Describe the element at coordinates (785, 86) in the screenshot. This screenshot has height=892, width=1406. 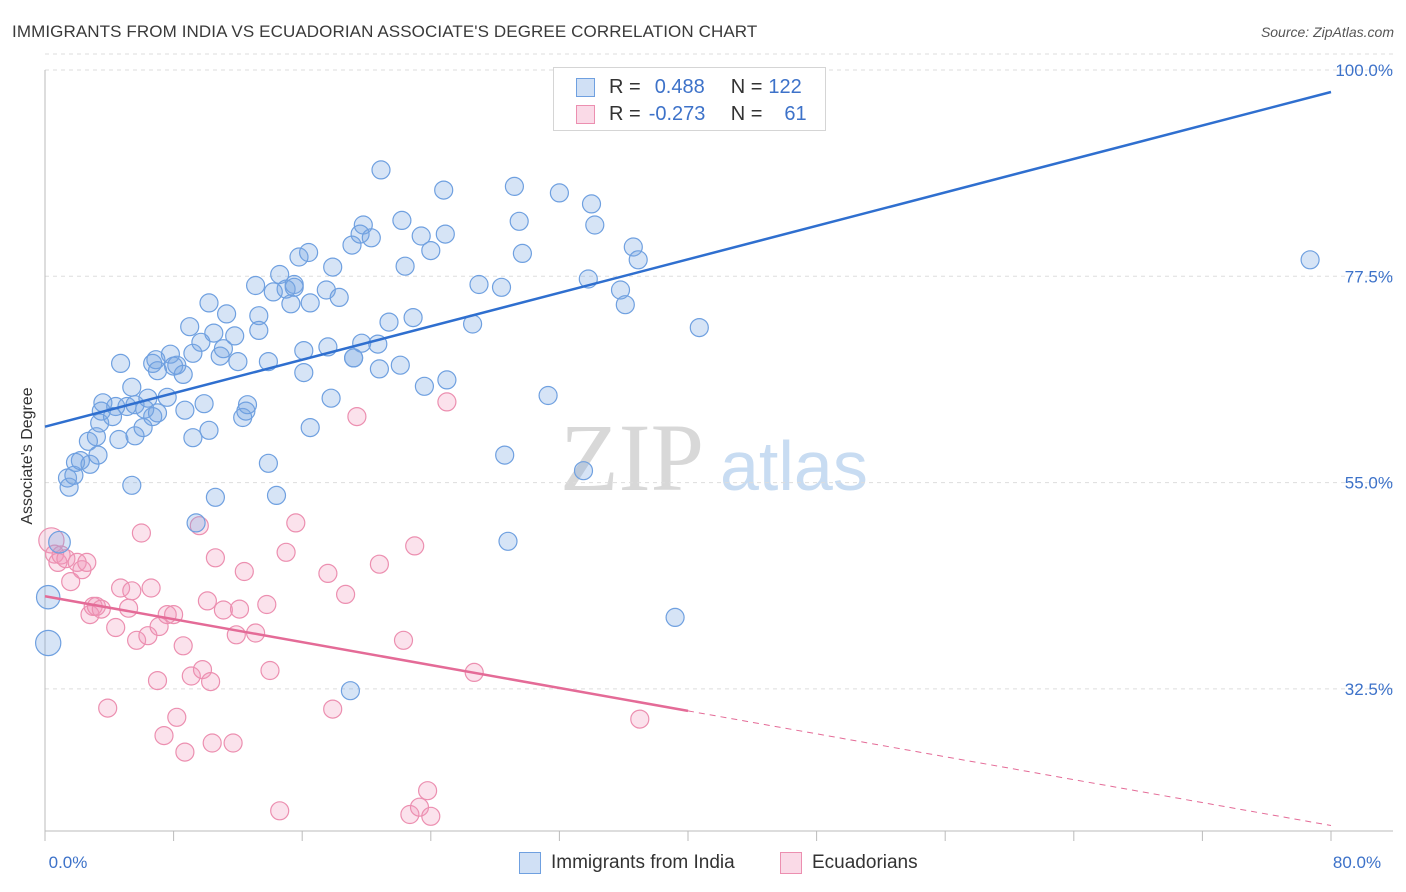
I see `legend-n-value: 122` at that location.